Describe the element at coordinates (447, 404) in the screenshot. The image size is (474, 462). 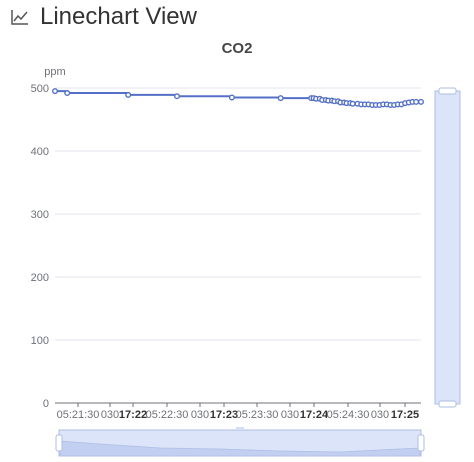
I see `y-zoom-handle-bottom` at that location.